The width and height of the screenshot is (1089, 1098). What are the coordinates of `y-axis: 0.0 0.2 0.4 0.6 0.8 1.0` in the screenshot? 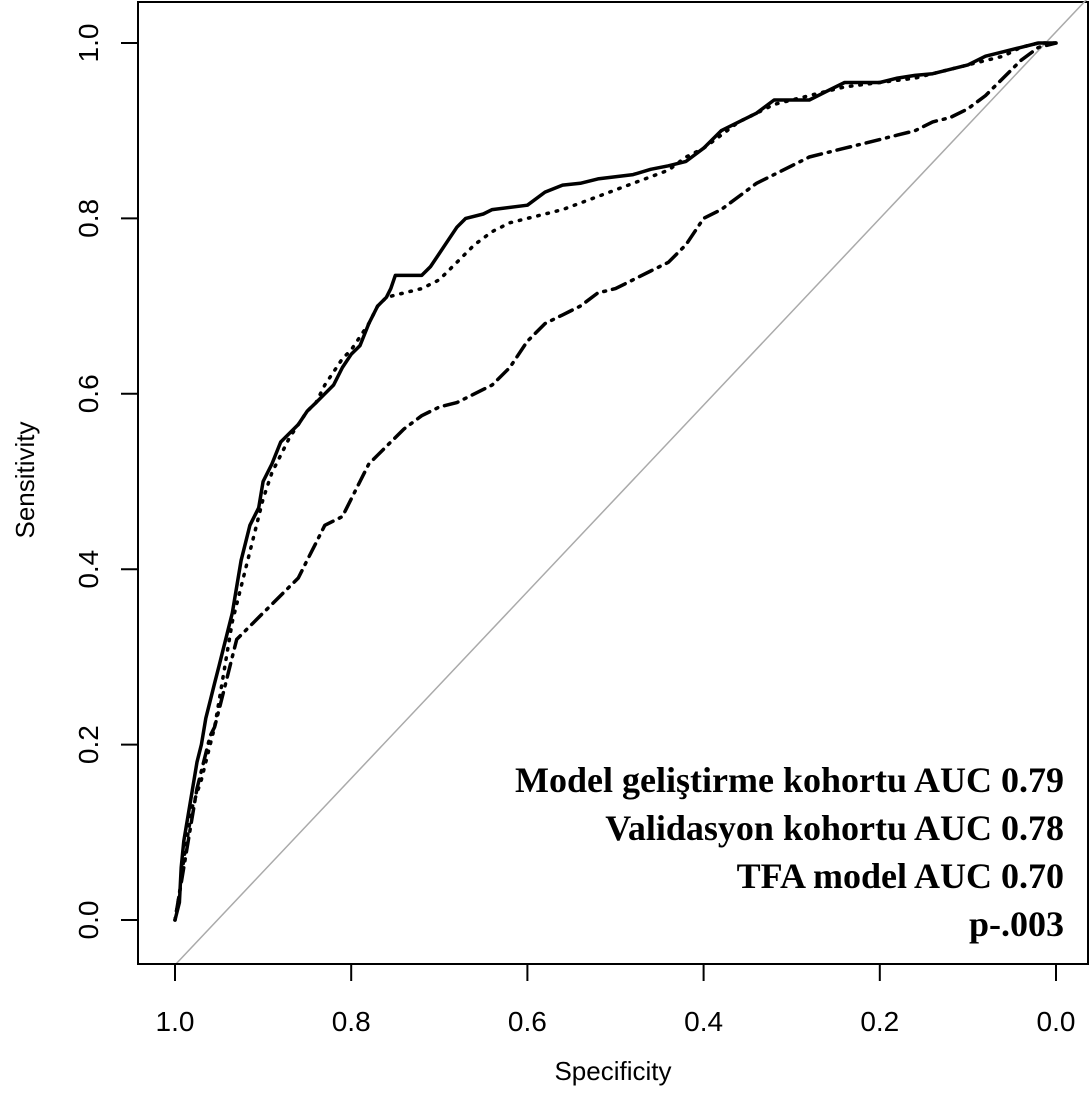 It's located at (106, 482).